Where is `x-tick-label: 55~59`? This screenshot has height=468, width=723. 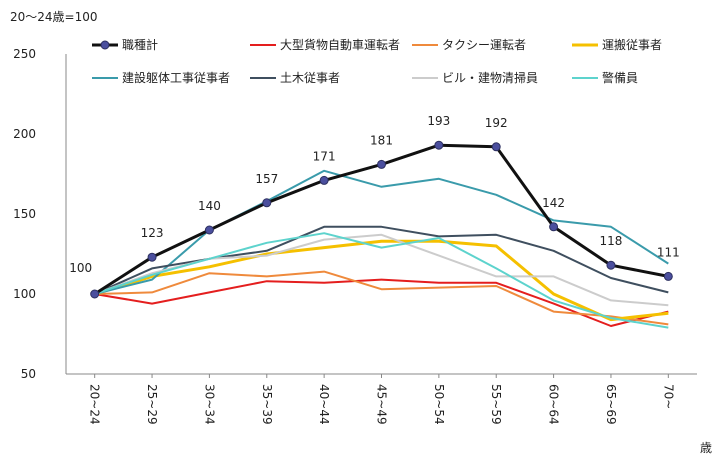
x-tick-label: 55~59 is located at coordinates (496, 404).